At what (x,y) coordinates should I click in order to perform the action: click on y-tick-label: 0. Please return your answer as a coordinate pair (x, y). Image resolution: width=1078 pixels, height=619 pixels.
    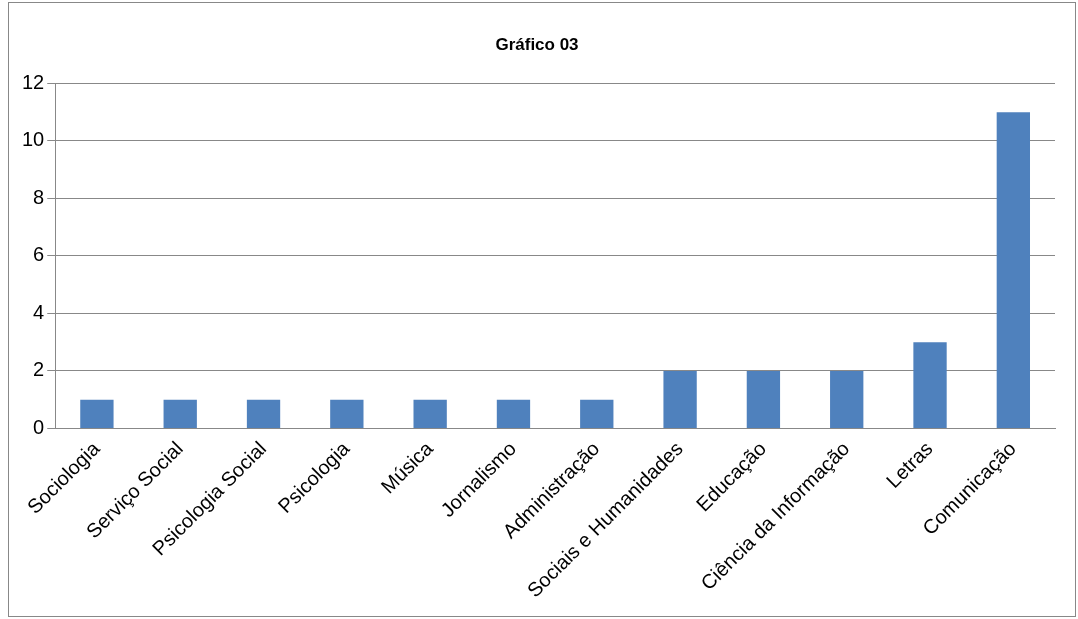
    Looking at the image, I should click on (39, 426).